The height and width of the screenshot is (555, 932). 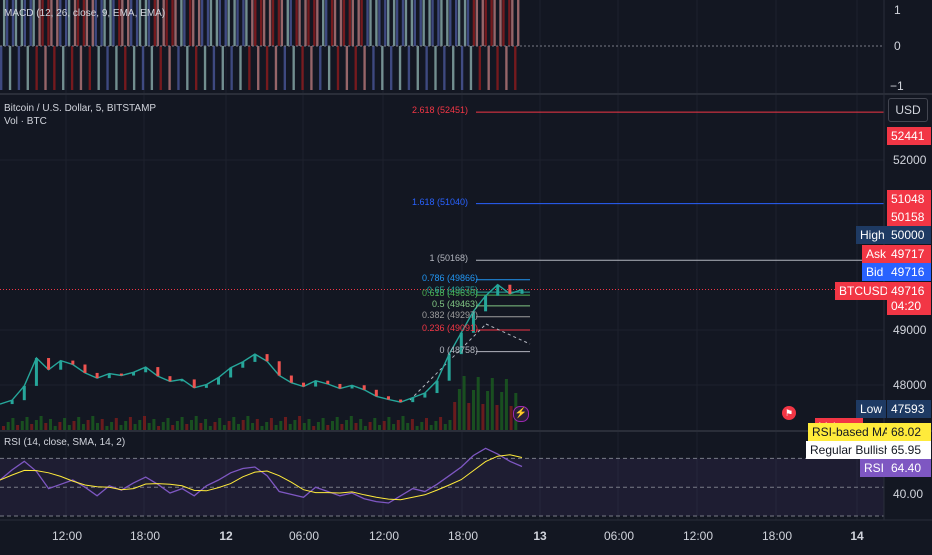 I want to click on macd-legend: MACD (12, 26, close, 9, EMA, EMA), so click(x=85, y=13).